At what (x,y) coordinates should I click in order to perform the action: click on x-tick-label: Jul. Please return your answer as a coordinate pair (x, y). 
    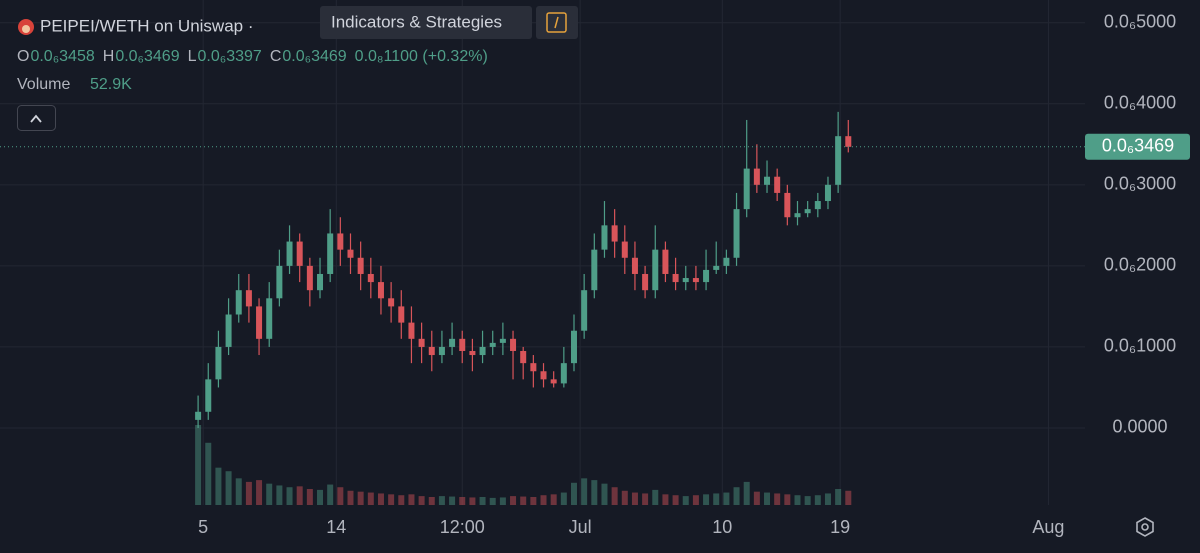
    Looking at the image, I should click on (580, 527).